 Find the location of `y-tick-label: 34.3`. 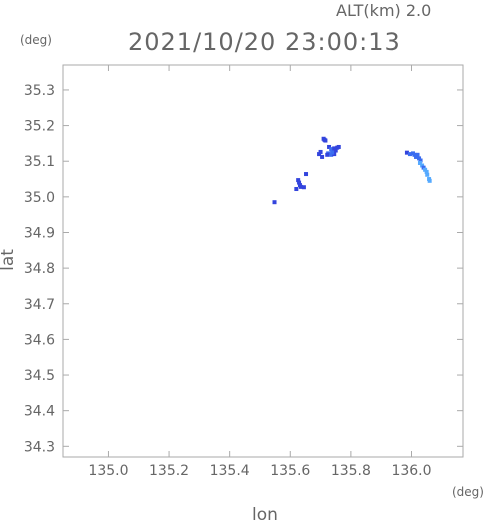

y-tick-label: 34.3 is located at coordinates (39, 447).